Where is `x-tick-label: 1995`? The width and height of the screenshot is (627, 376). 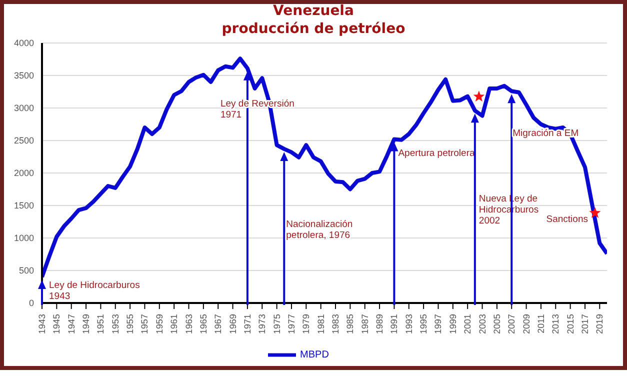
x-tick-label: 1995 is located at coordinates (423, 324).